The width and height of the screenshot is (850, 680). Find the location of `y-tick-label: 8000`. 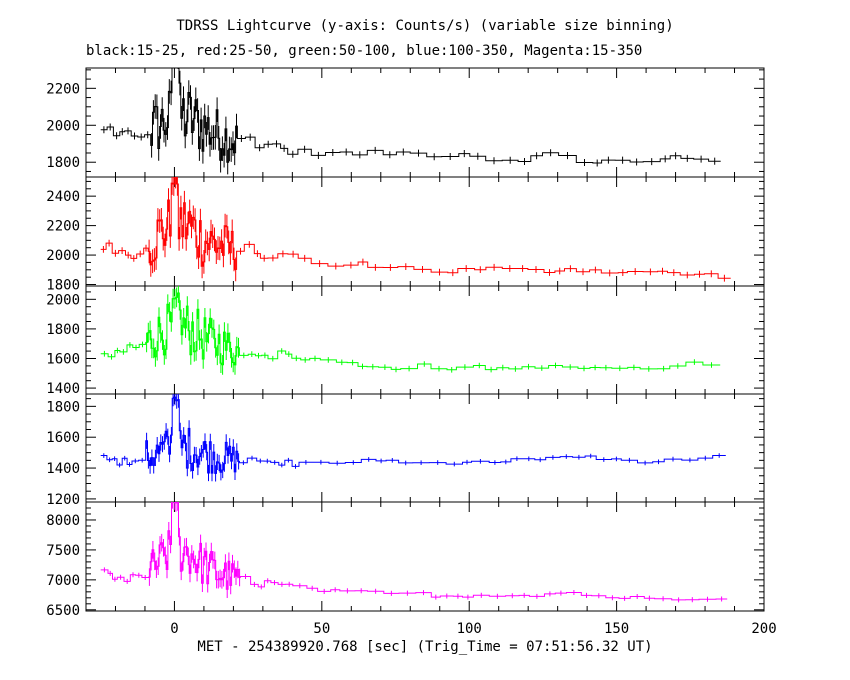

y-tick-label: 8000 is located at coordinates (63, 521).